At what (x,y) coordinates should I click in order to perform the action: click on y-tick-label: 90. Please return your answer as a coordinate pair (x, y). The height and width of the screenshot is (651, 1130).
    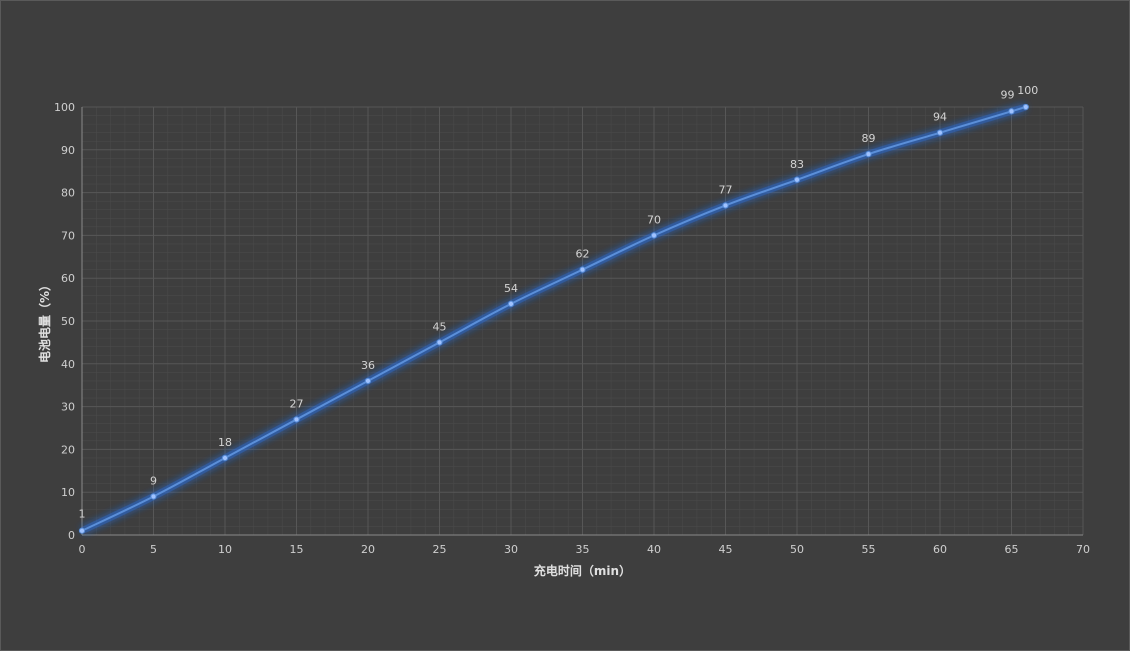
    Looking at the image, I should click on (68, 150).